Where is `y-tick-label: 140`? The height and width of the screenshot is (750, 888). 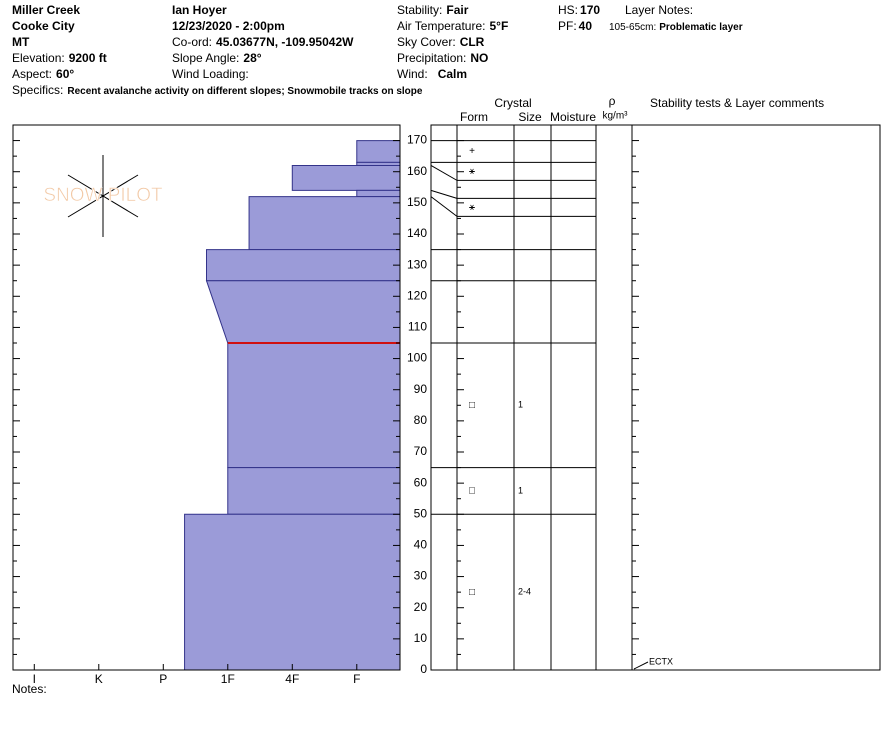
y-tick-label: 140 is located at coordinates (417, 233).